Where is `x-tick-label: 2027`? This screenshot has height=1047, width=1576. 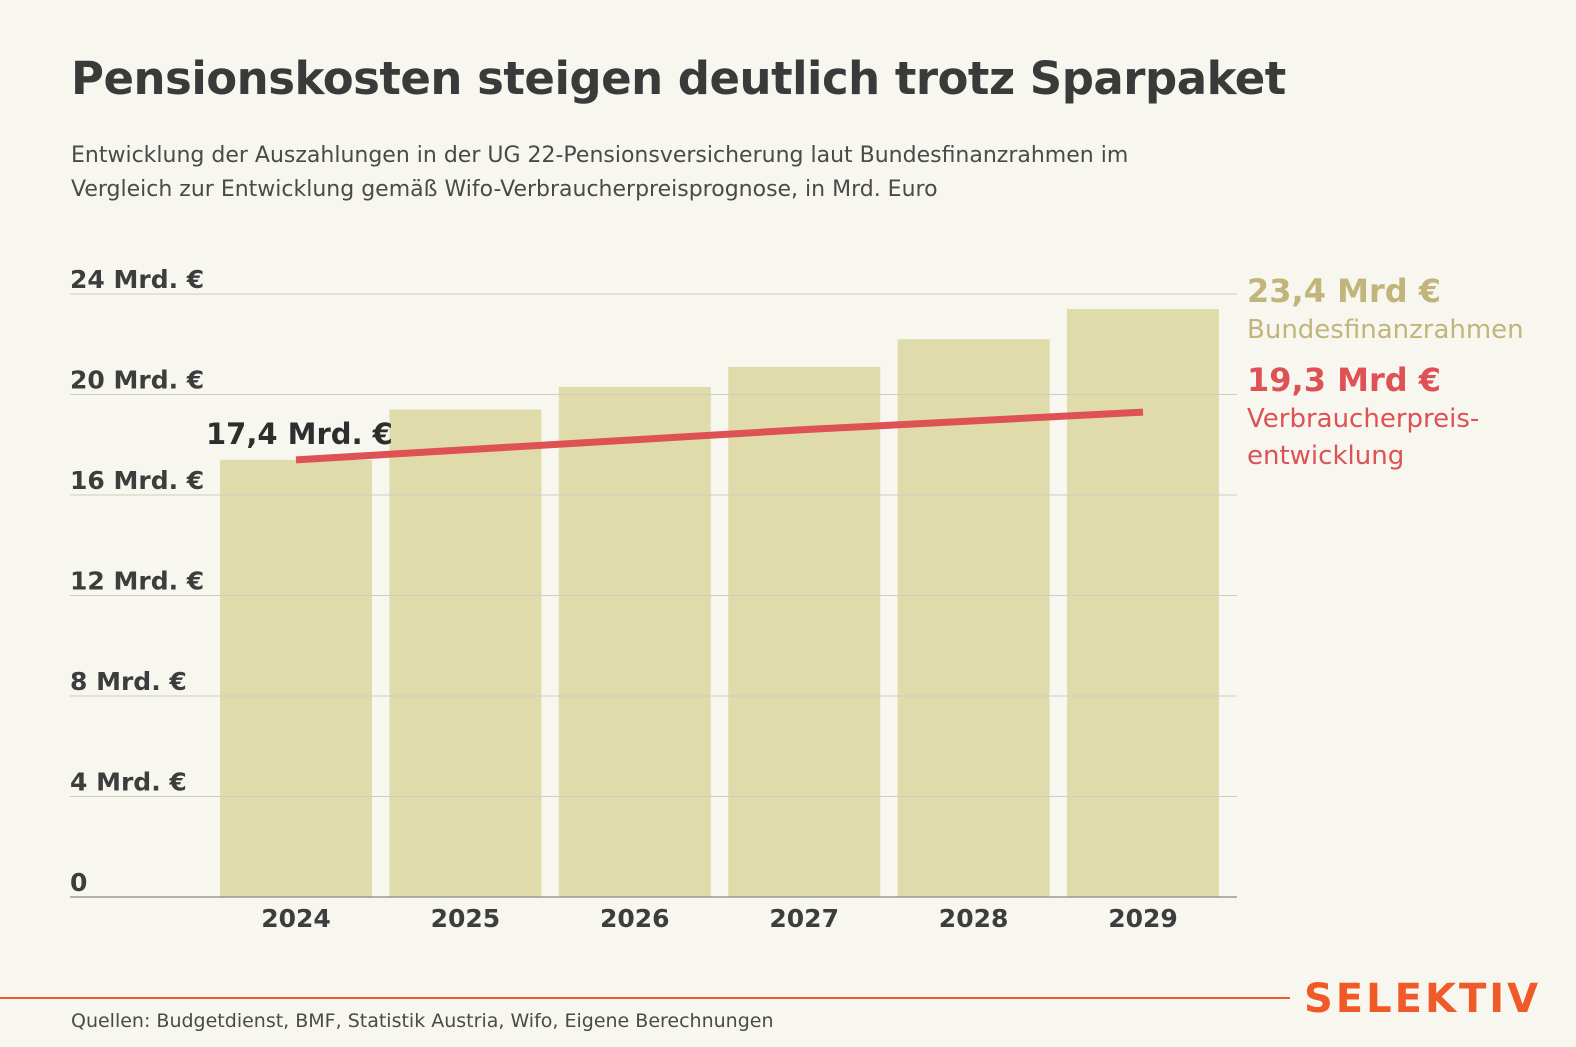 x-tick-label: 2027 is located at coordinates (804, 918).